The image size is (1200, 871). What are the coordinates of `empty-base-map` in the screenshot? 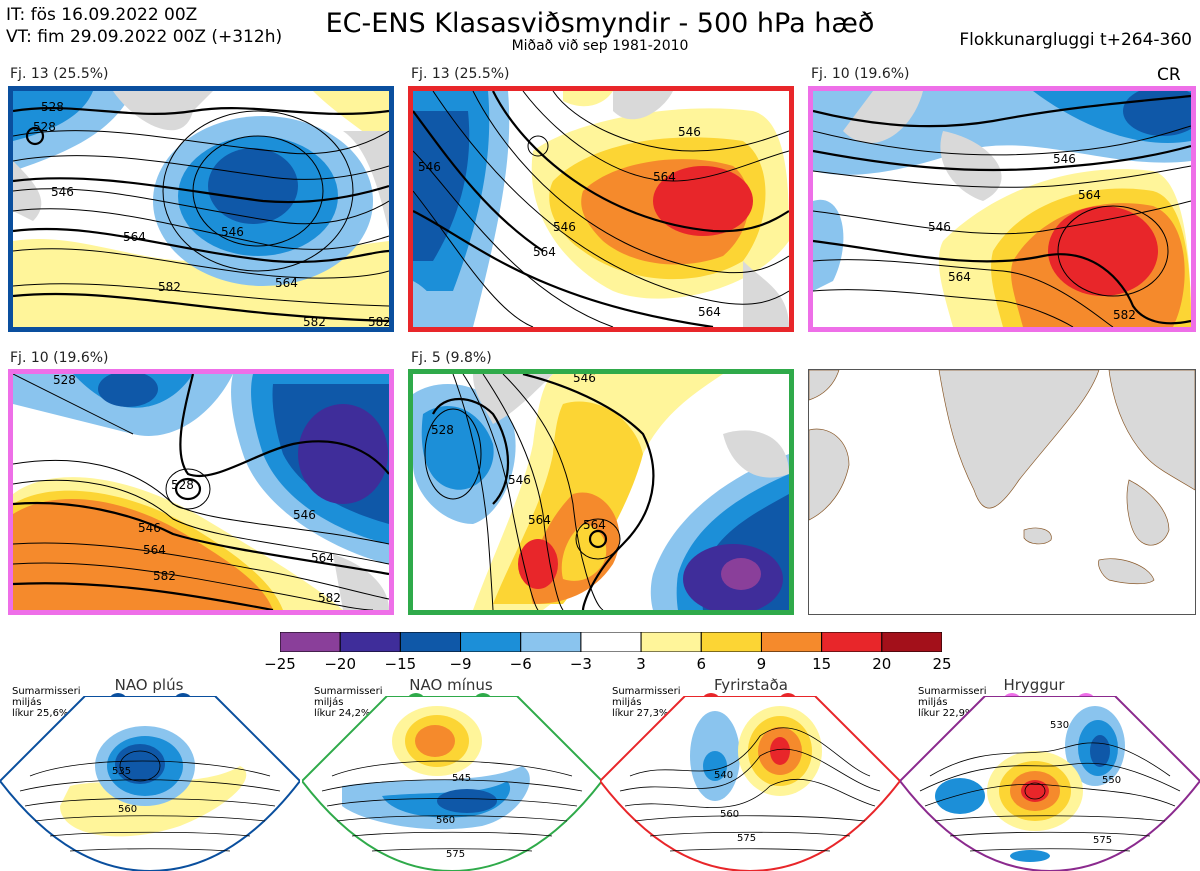 It's located at (1002, 492).